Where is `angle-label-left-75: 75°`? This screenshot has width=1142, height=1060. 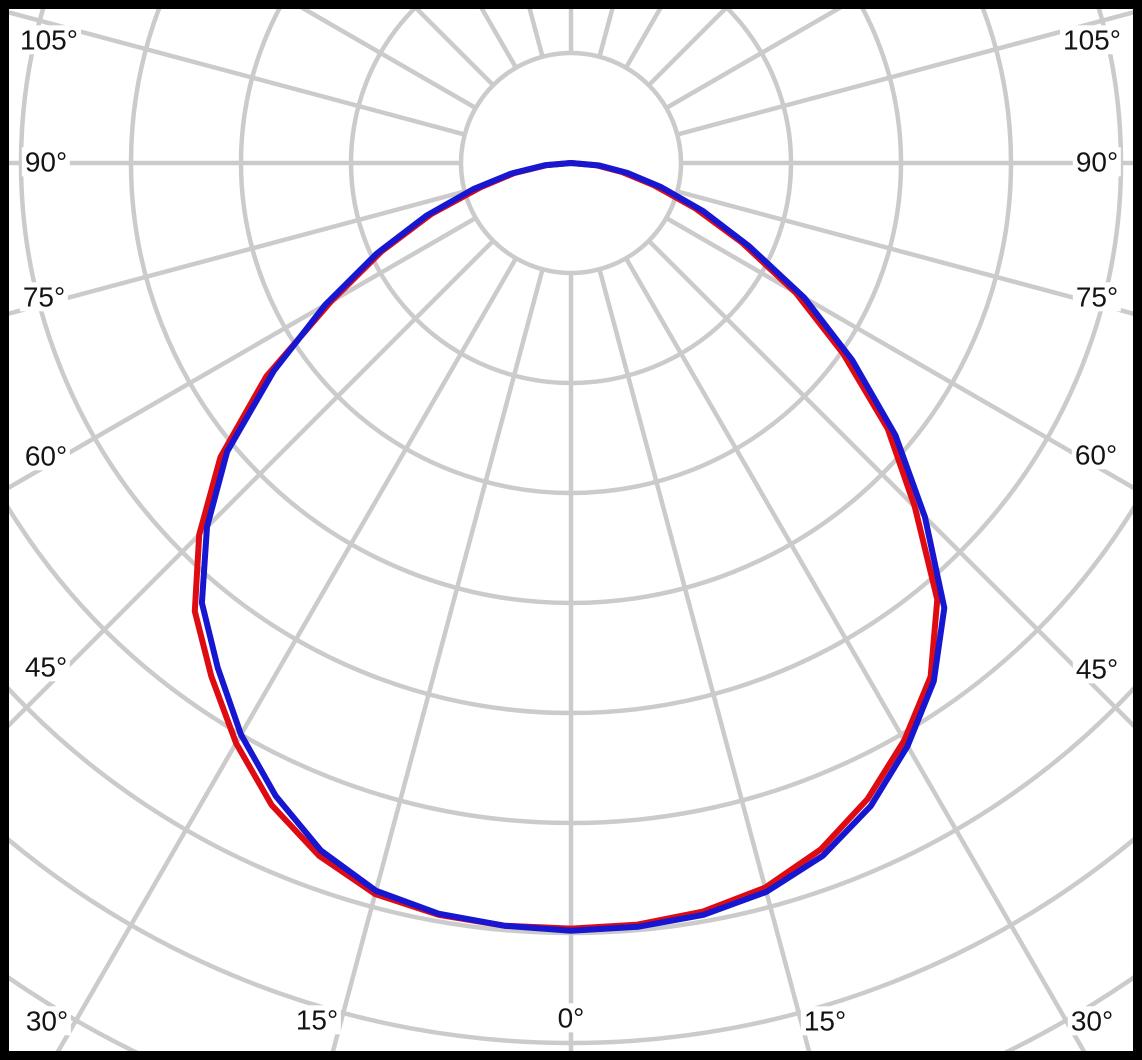 angle-label-left-75: 75° is located at coordinates (44, 297).